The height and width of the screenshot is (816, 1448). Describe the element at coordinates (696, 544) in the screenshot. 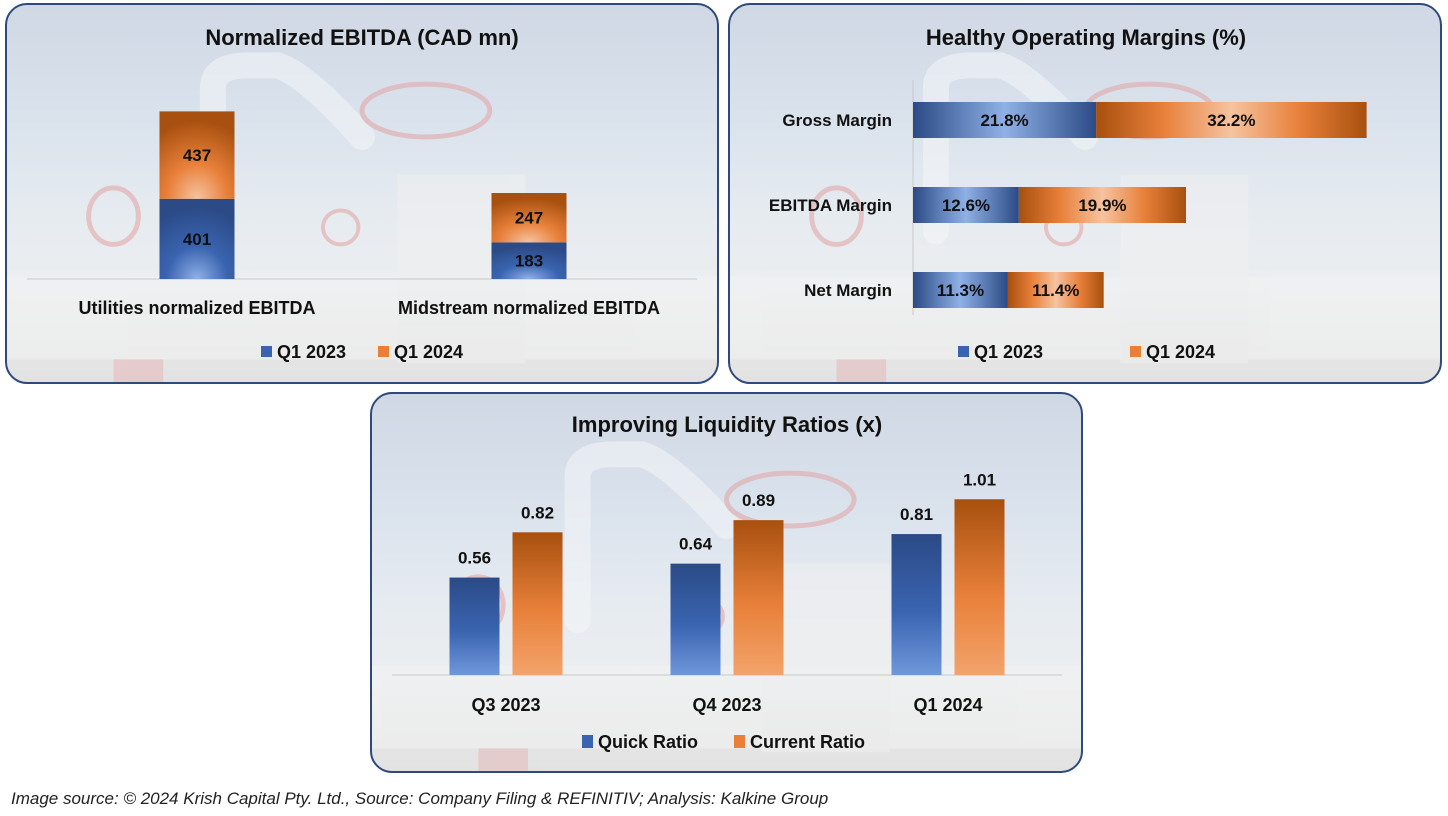

I see `data-label: 0.64` at that location.